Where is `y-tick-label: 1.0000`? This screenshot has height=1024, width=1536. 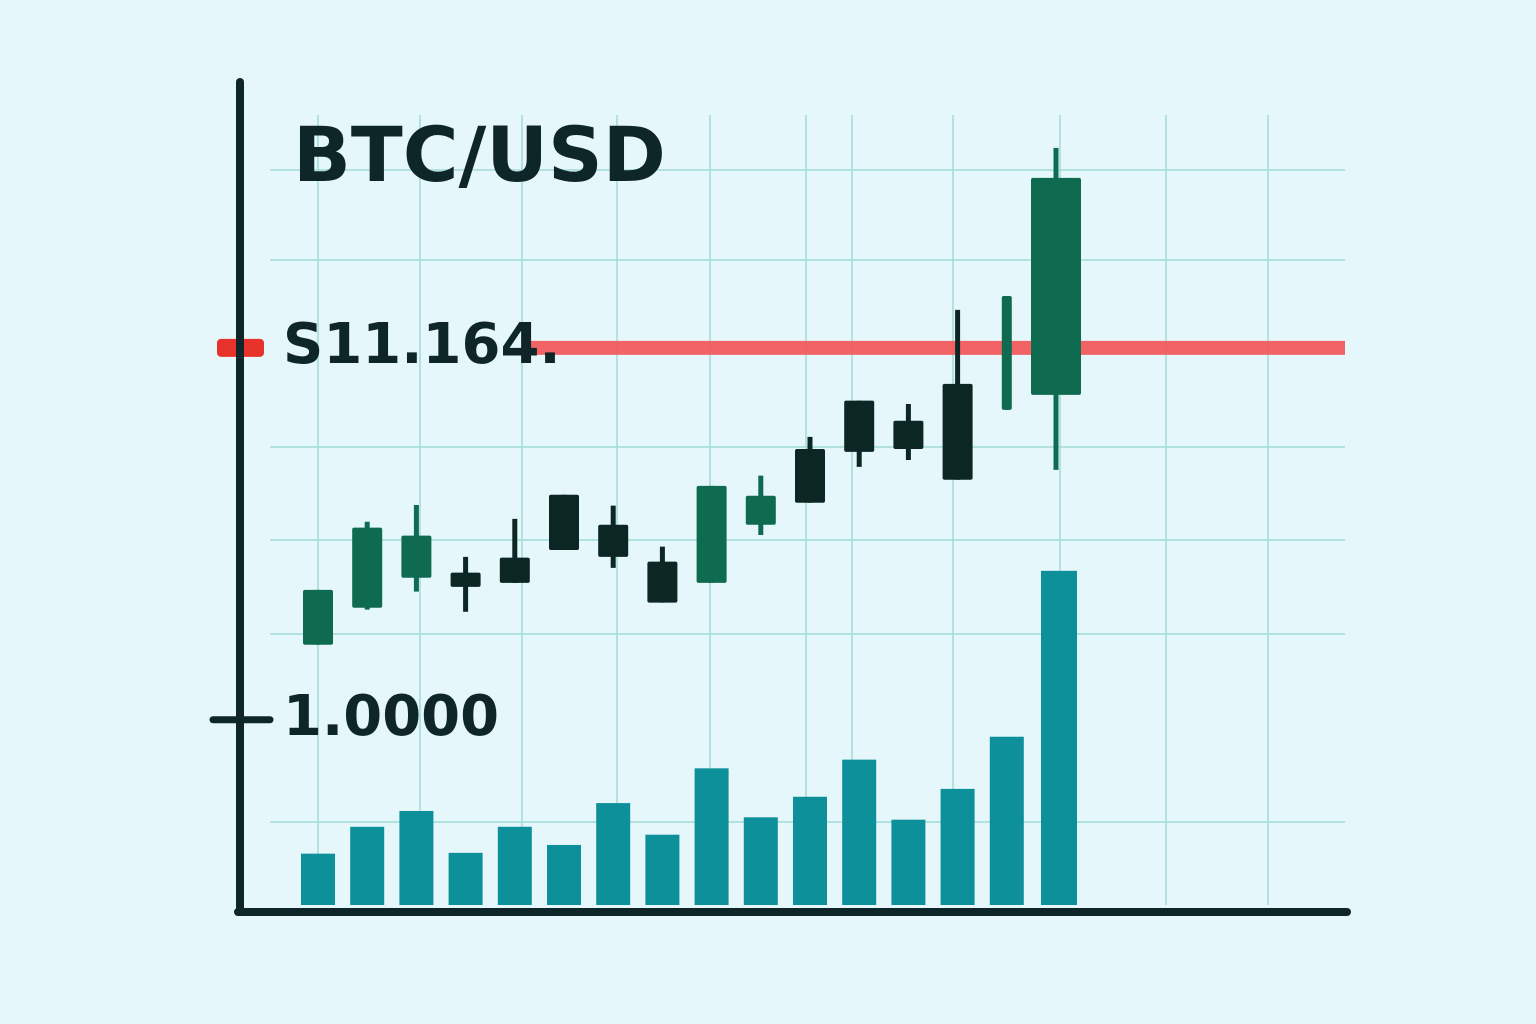
y-tick-label: 1.0000 is located at coordinates (391, 716).